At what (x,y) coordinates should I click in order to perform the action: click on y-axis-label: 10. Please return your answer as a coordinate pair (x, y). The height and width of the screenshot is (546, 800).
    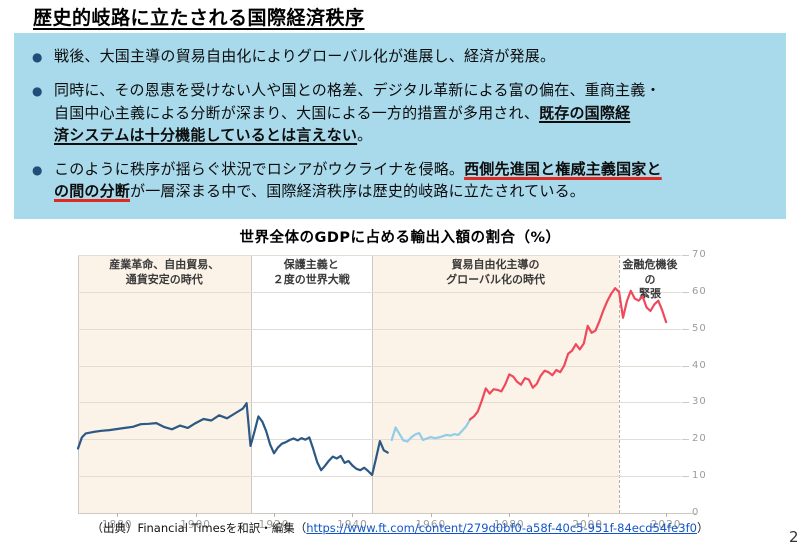
    Looking at the image, I should click on (699, 476).